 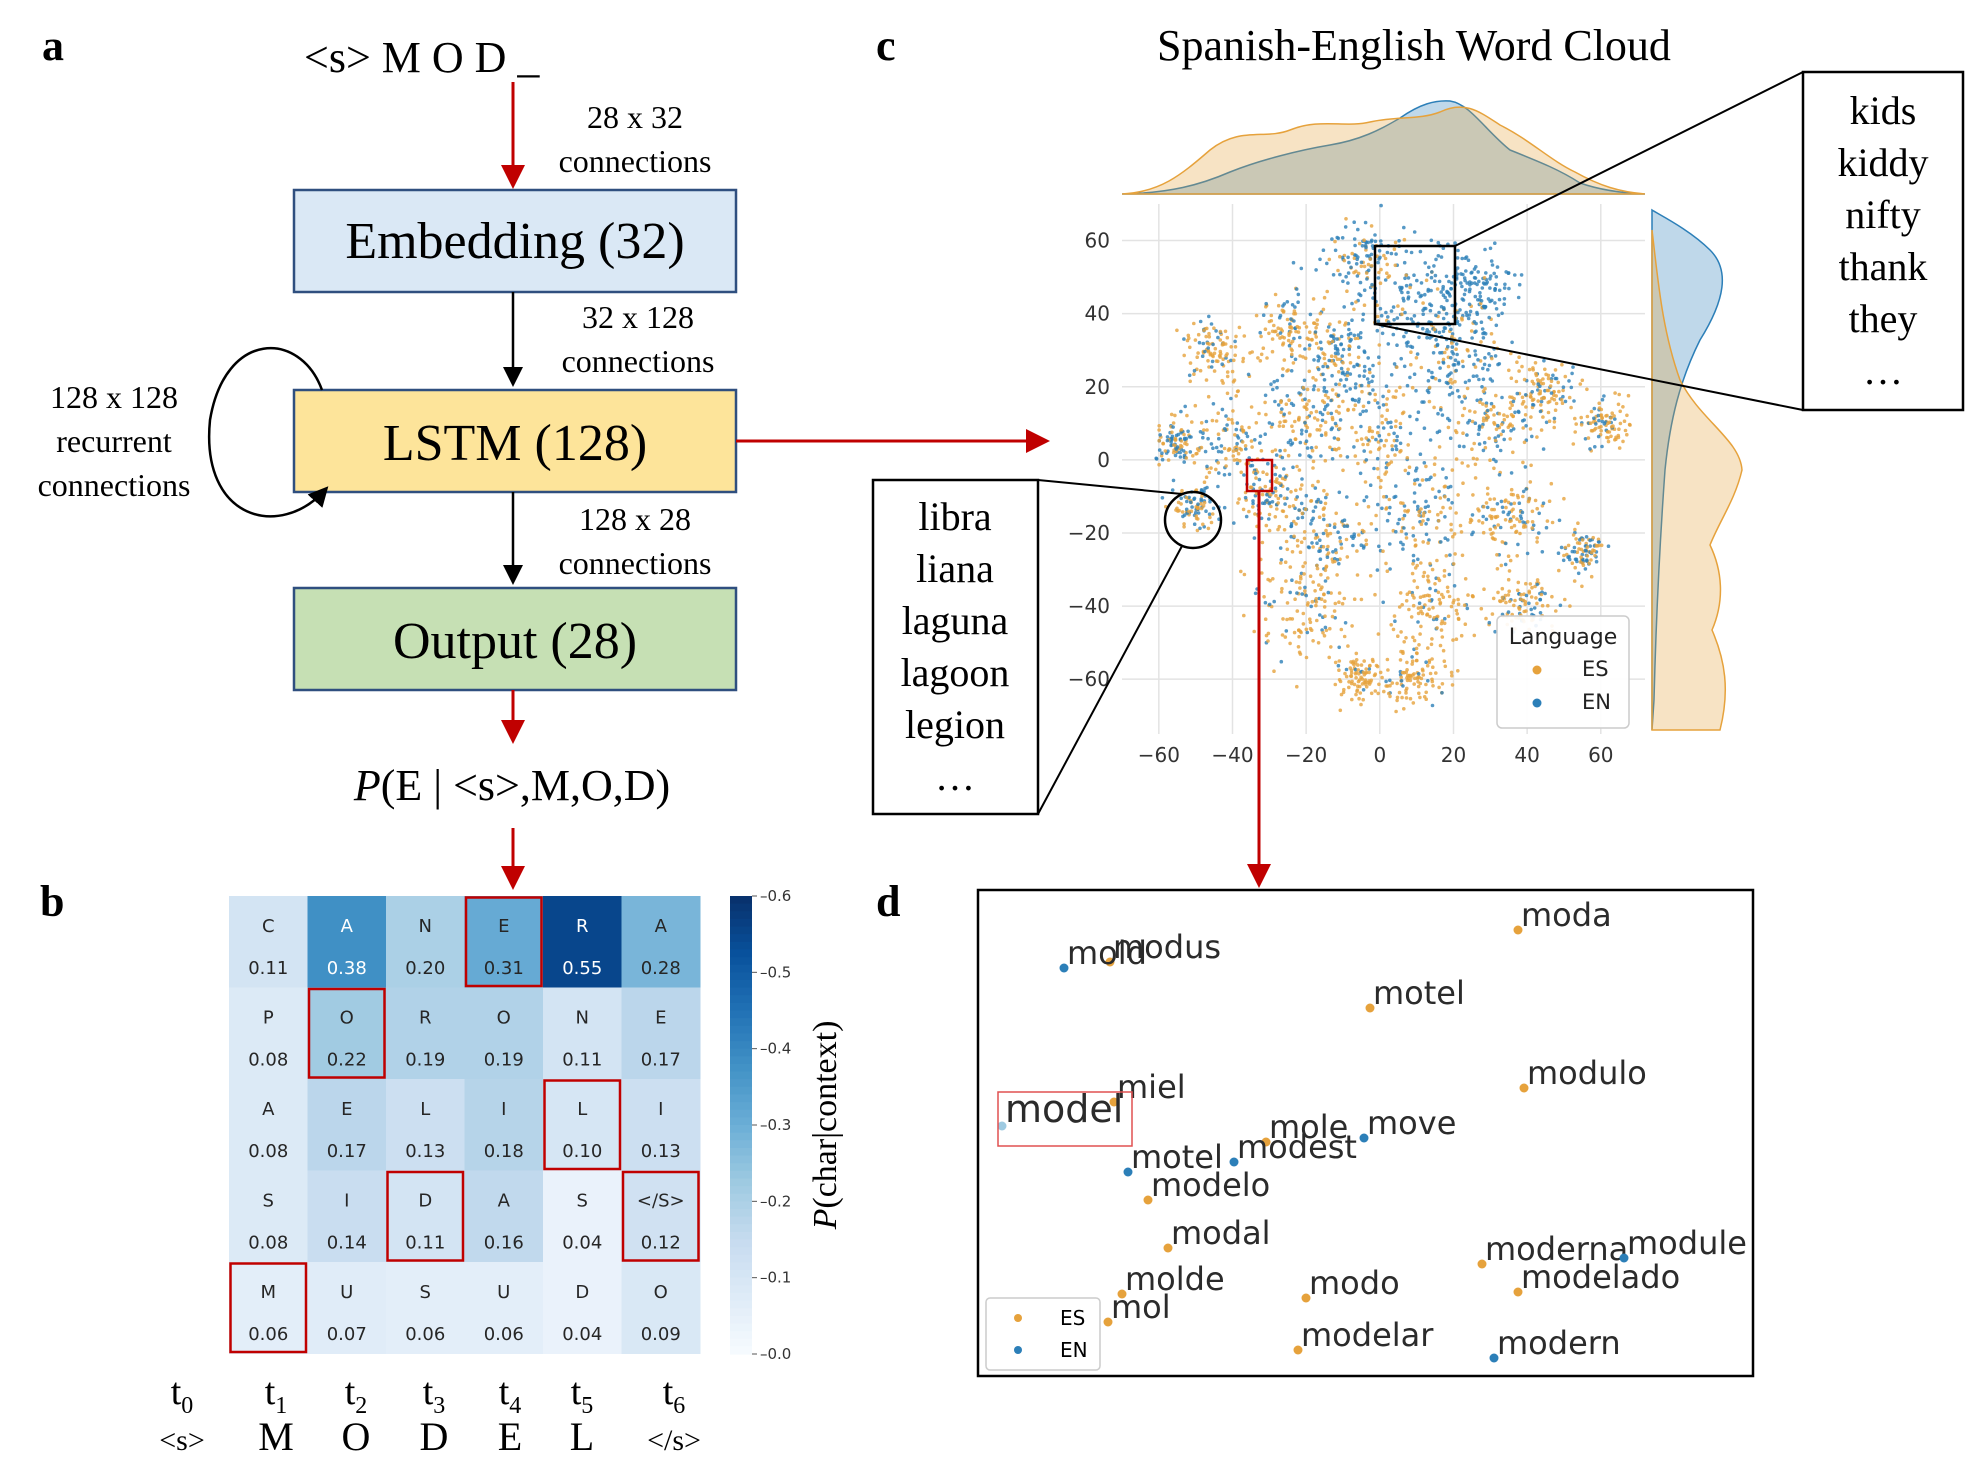 What do you see at coordinates (1600, 755) in the screenshot?
I see `x-tick-label: 60` at bounding box center [1600, 755].